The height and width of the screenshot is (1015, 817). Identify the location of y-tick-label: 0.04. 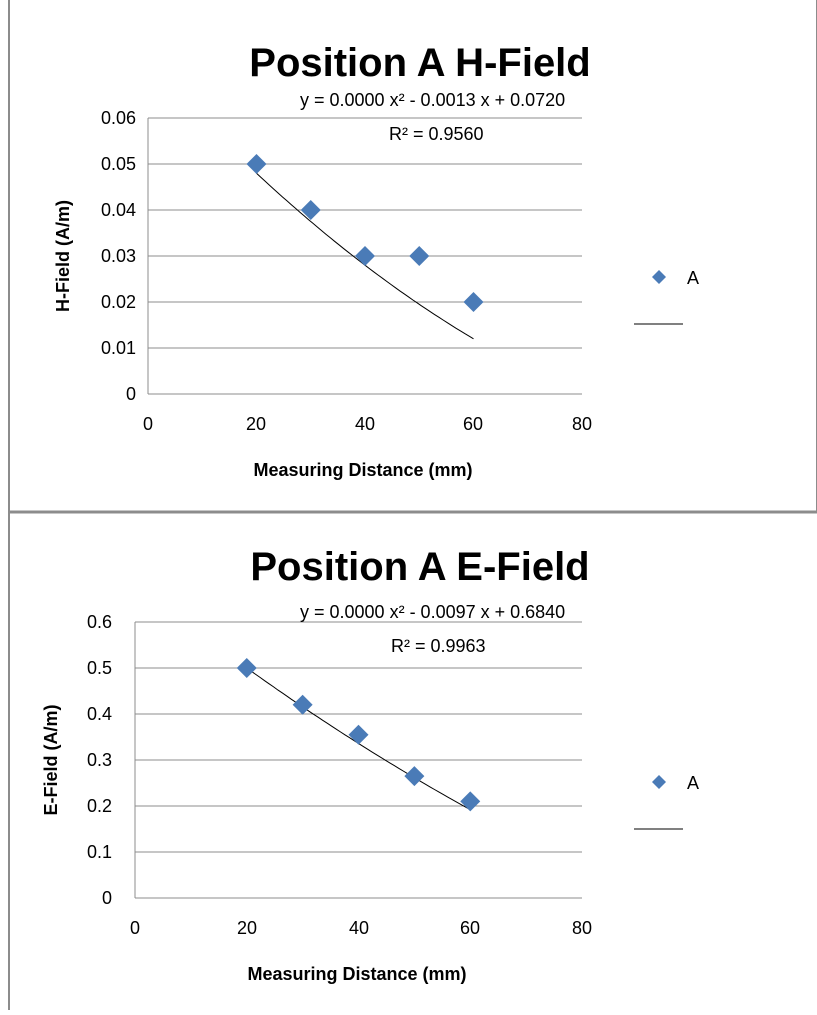
(118, 210).